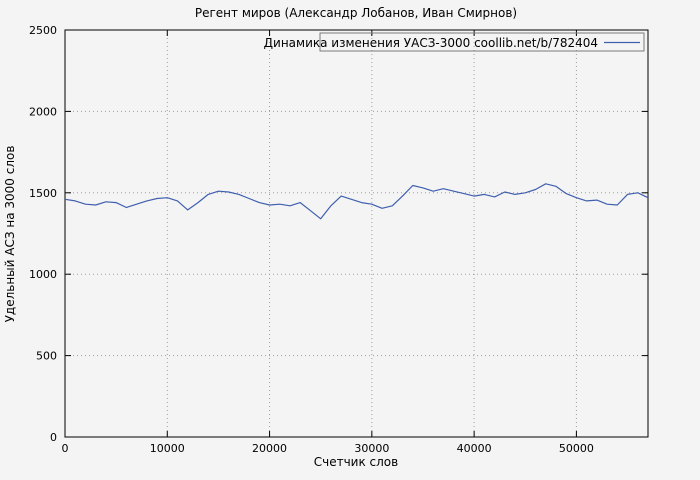 Image resolution: width=700 pixels, height=480 pixels. Describe the element at coordinates (43, 274) in the screenshot. I see `y-tick-label: 1000` at that location.